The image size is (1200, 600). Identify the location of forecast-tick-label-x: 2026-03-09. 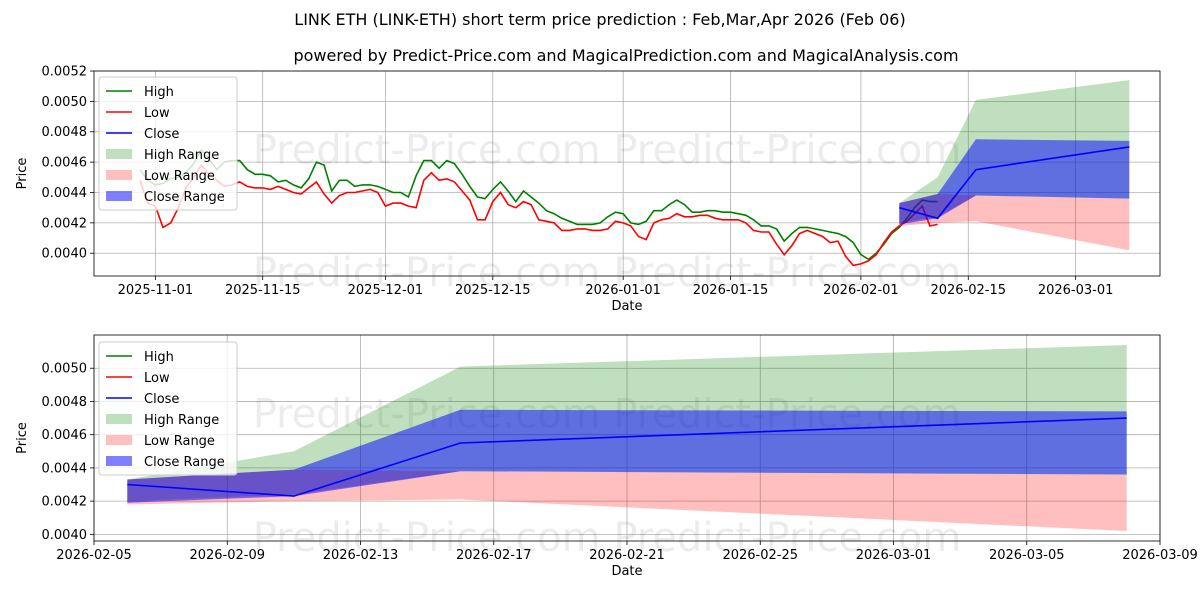
(1160, 555).